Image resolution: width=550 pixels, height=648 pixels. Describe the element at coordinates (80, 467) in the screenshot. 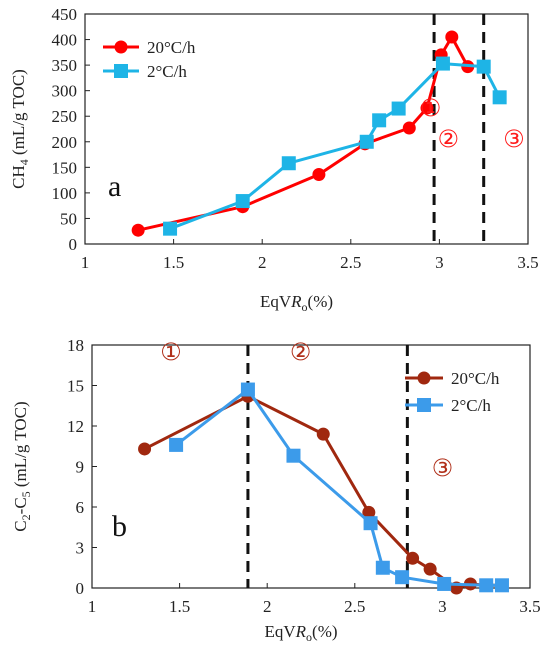

I see `panel-b-y-tick-label: 9` at that location.